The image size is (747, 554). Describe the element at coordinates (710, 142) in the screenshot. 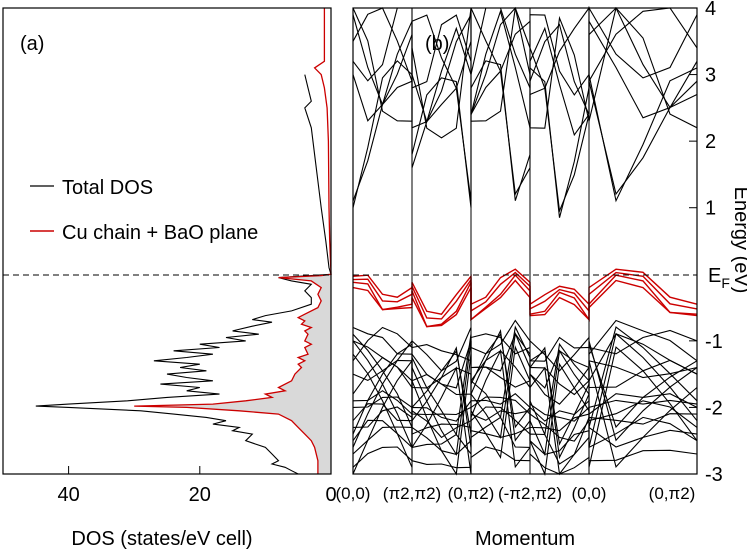

I see `energy-tick-label: 2` at that location.